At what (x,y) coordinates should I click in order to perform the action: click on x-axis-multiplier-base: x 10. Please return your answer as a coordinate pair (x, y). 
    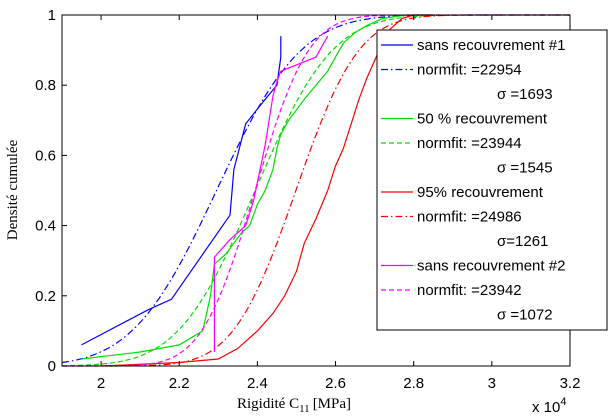
    Looking at the image, I should click on (546, 407).